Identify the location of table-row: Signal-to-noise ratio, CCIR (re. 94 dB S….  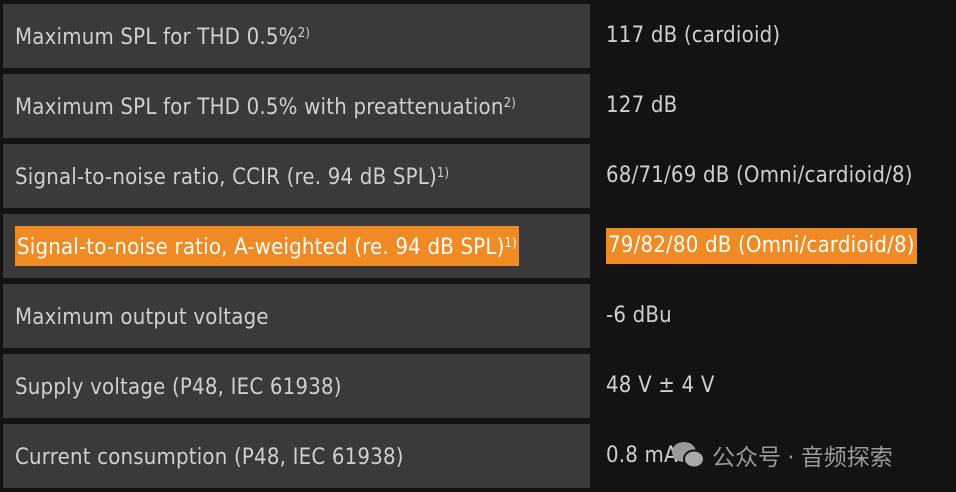
(478, 176).